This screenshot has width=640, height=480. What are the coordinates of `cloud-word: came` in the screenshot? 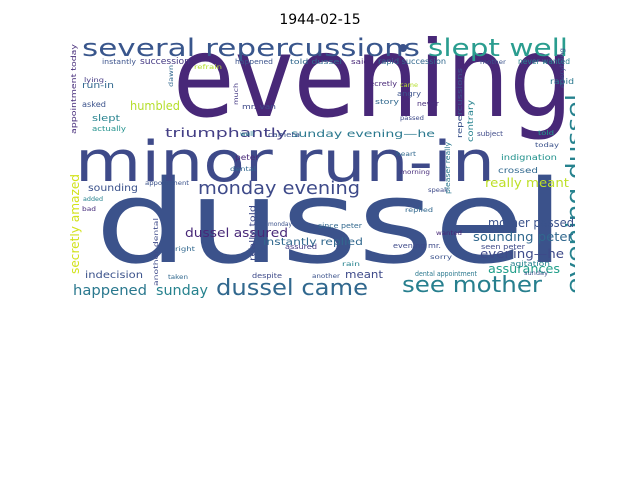 It's located at (409, 85).